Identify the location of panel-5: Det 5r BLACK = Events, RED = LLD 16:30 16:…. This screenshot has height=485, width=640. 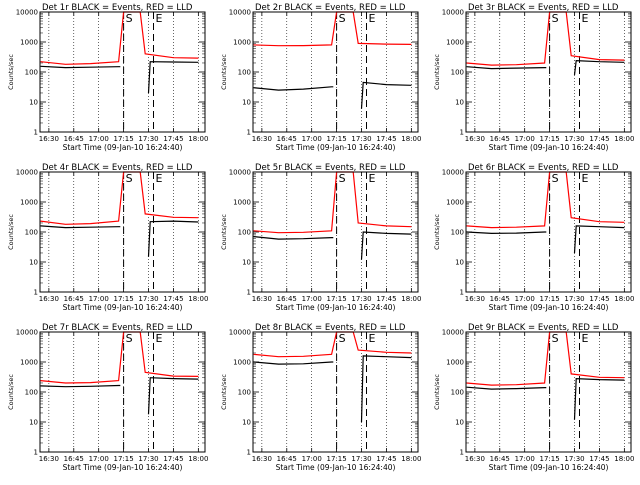
(320, 237).